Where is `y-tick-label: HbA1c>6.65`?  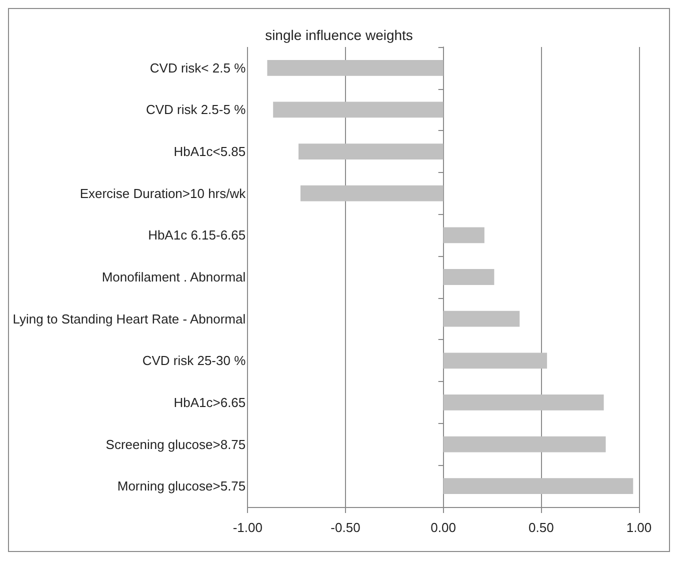 y-tick-label: HbA1c>6.65 is located at coordinates (210, 402).